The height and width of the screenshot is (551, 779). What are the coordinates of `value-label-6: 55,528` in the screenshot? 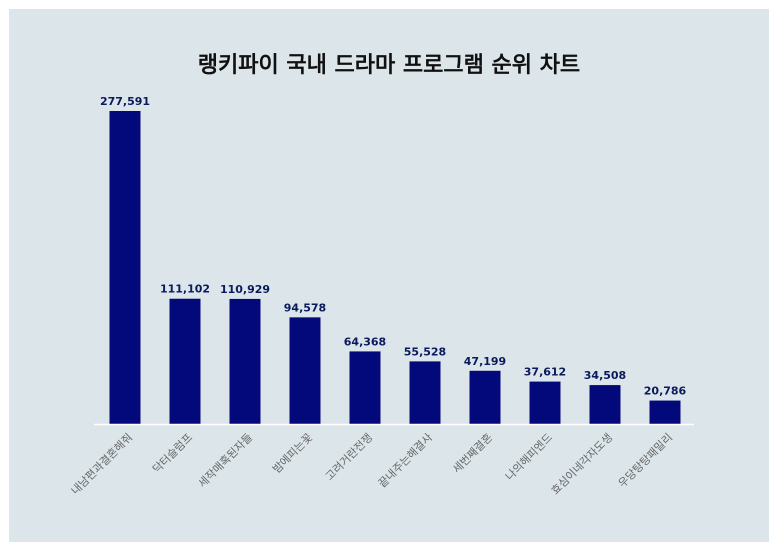 It's located at (425, 351).